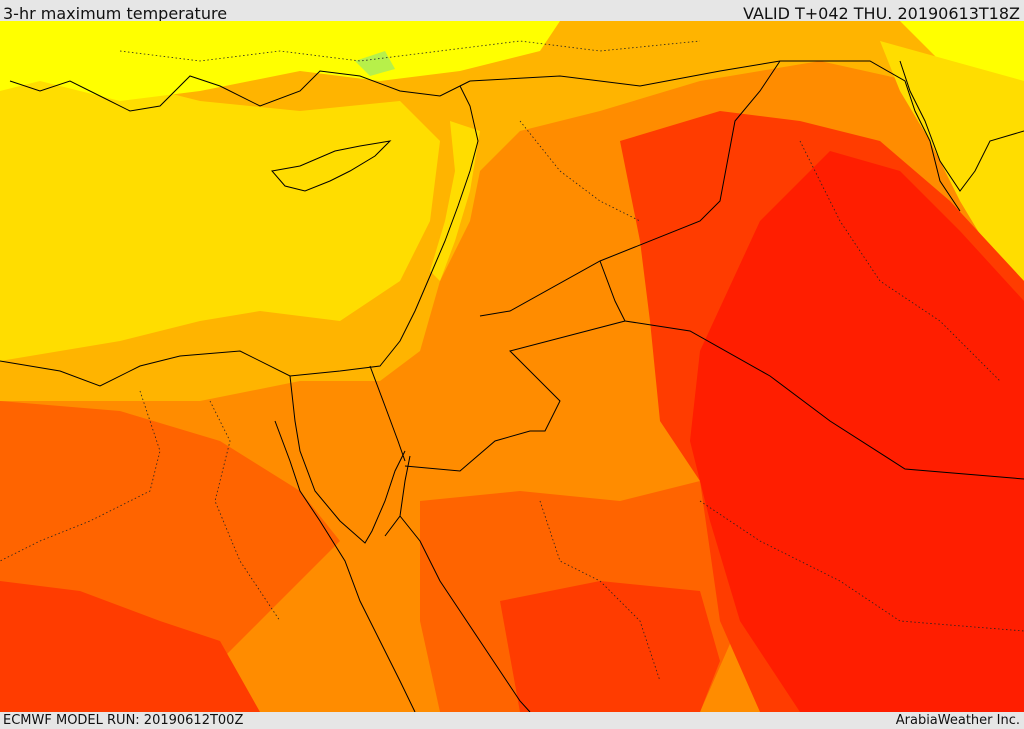  What do you see at coordinates (331, 166) in the screenshot?
I see `coast-cyprus` at bounding box center [331, 166].